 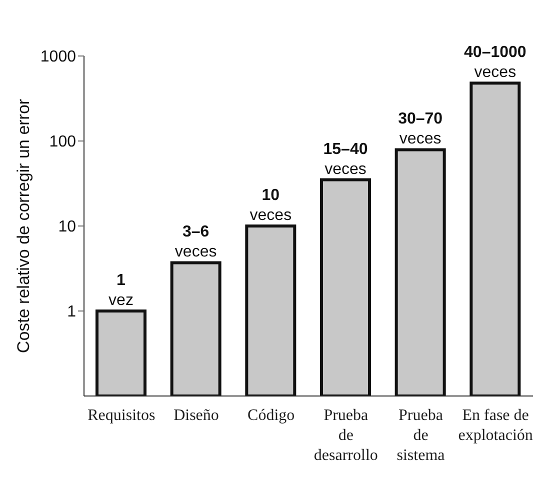 What do you see at coordinates (24, 226) in the screenshot?
I see `y-axis-title: Coste relativo de corregir un error` at bounding box center [24, 226].